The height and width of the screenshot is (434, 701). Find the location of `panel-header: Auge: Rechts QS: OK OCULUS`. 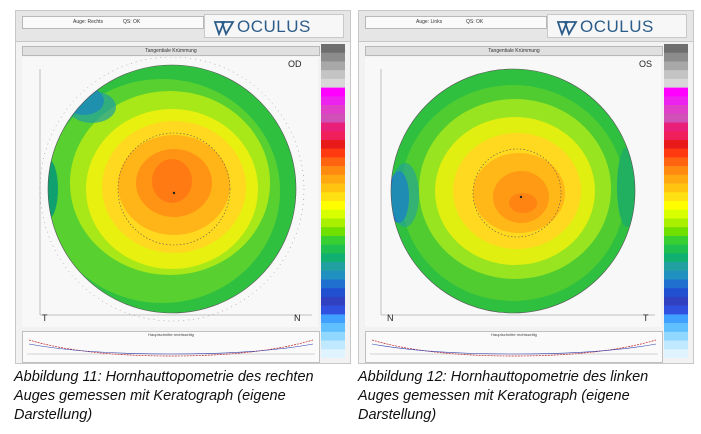

panel-header: Auge: Rechts QS: OK OCULUS is located at coordinates (183, 26).